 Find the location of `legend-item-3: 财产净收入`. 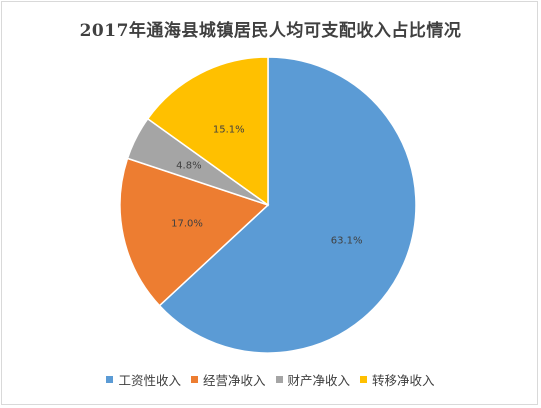

legend-item-3: 财产净收入 is located at coordinates (313, 379).